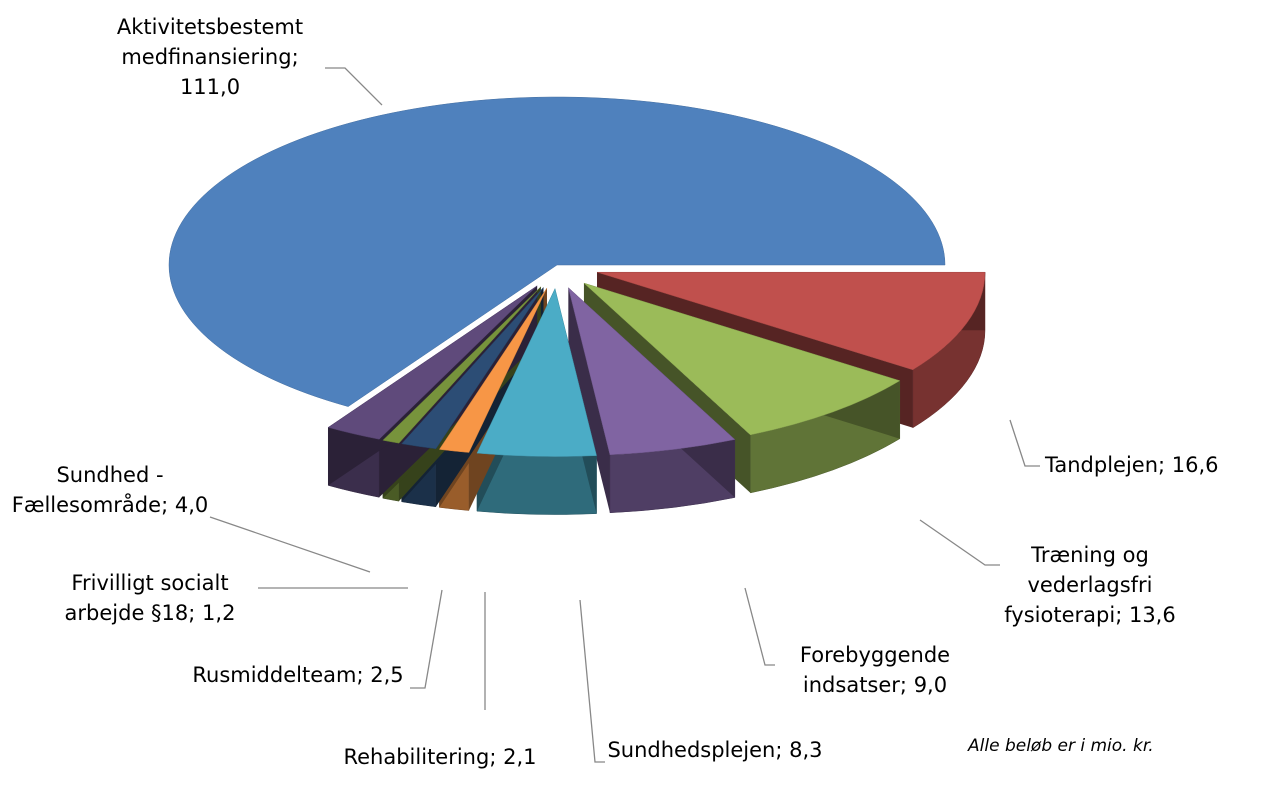 The width and height of the screenshot is (1270, 794). I want to click on data-label: Rusmiddelteam; 2,5, so click(298, 675).